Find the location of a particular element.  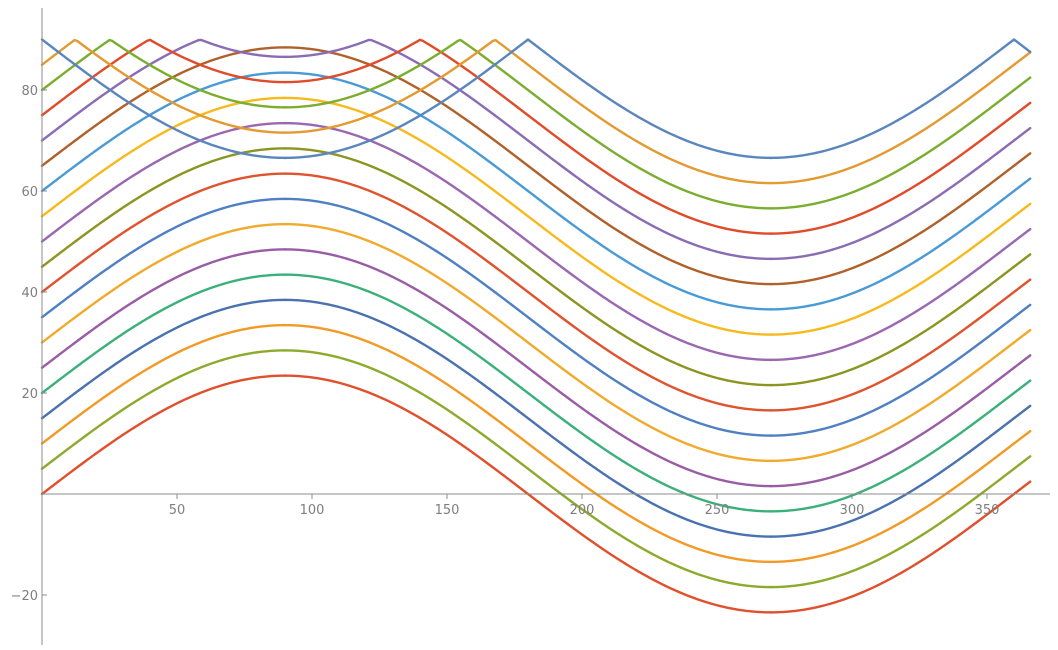

y-tick-label: 80 is located at coordinates (29, 91).